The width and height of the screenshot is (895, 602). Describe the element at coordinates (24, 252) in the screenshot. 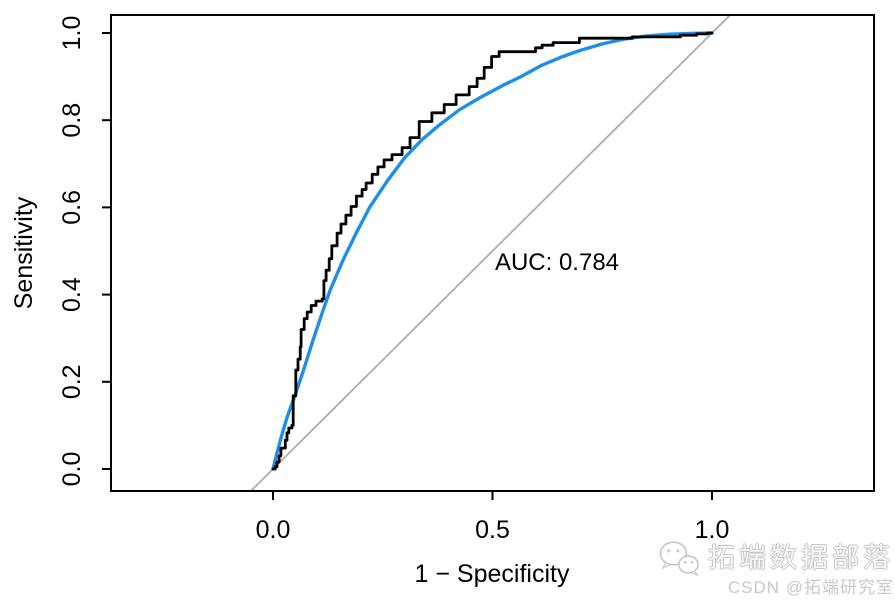

I see `y-axis-title: Sensitivity` at that location.